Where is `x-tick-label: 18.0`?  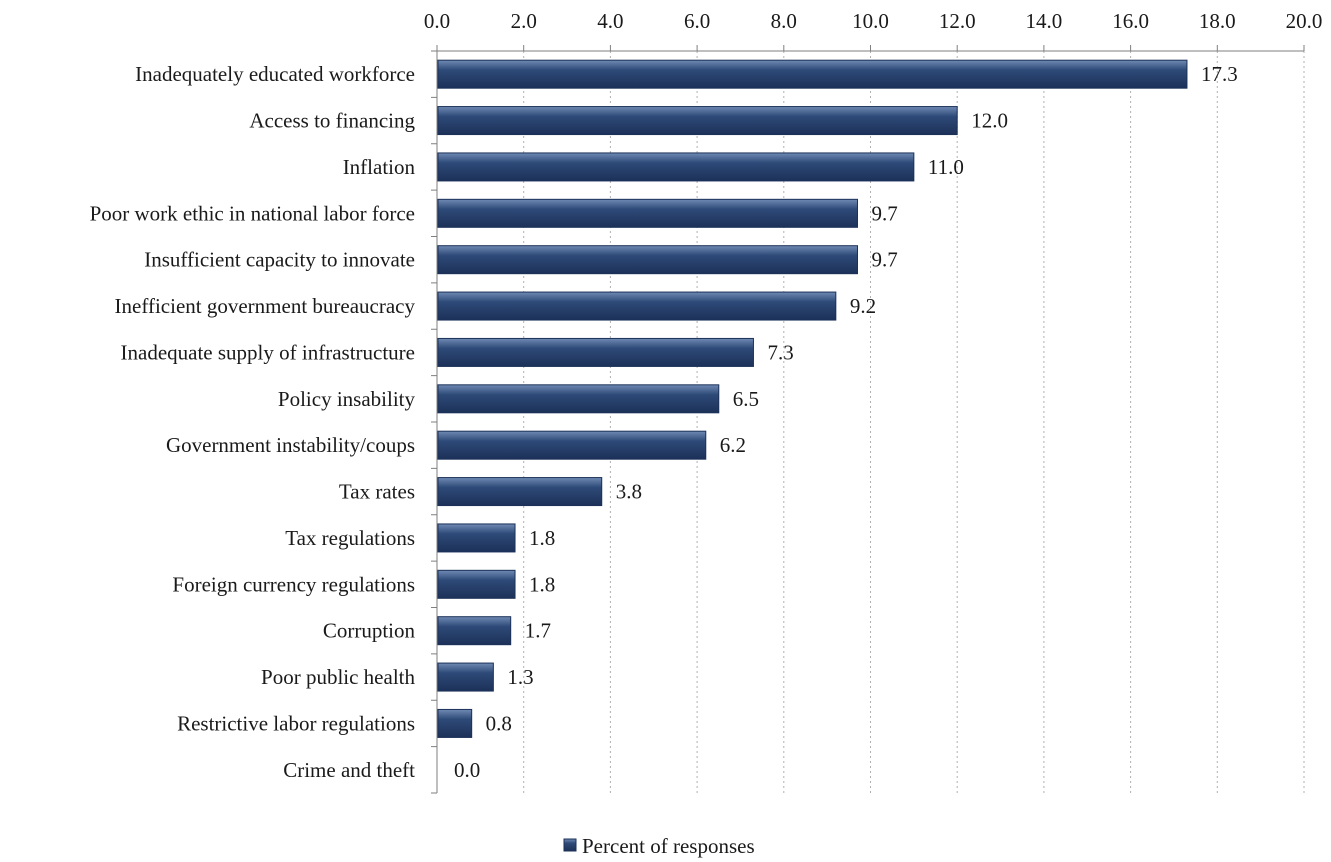
x-tick-label: 18.0 is located at coordinates (1217, 21).